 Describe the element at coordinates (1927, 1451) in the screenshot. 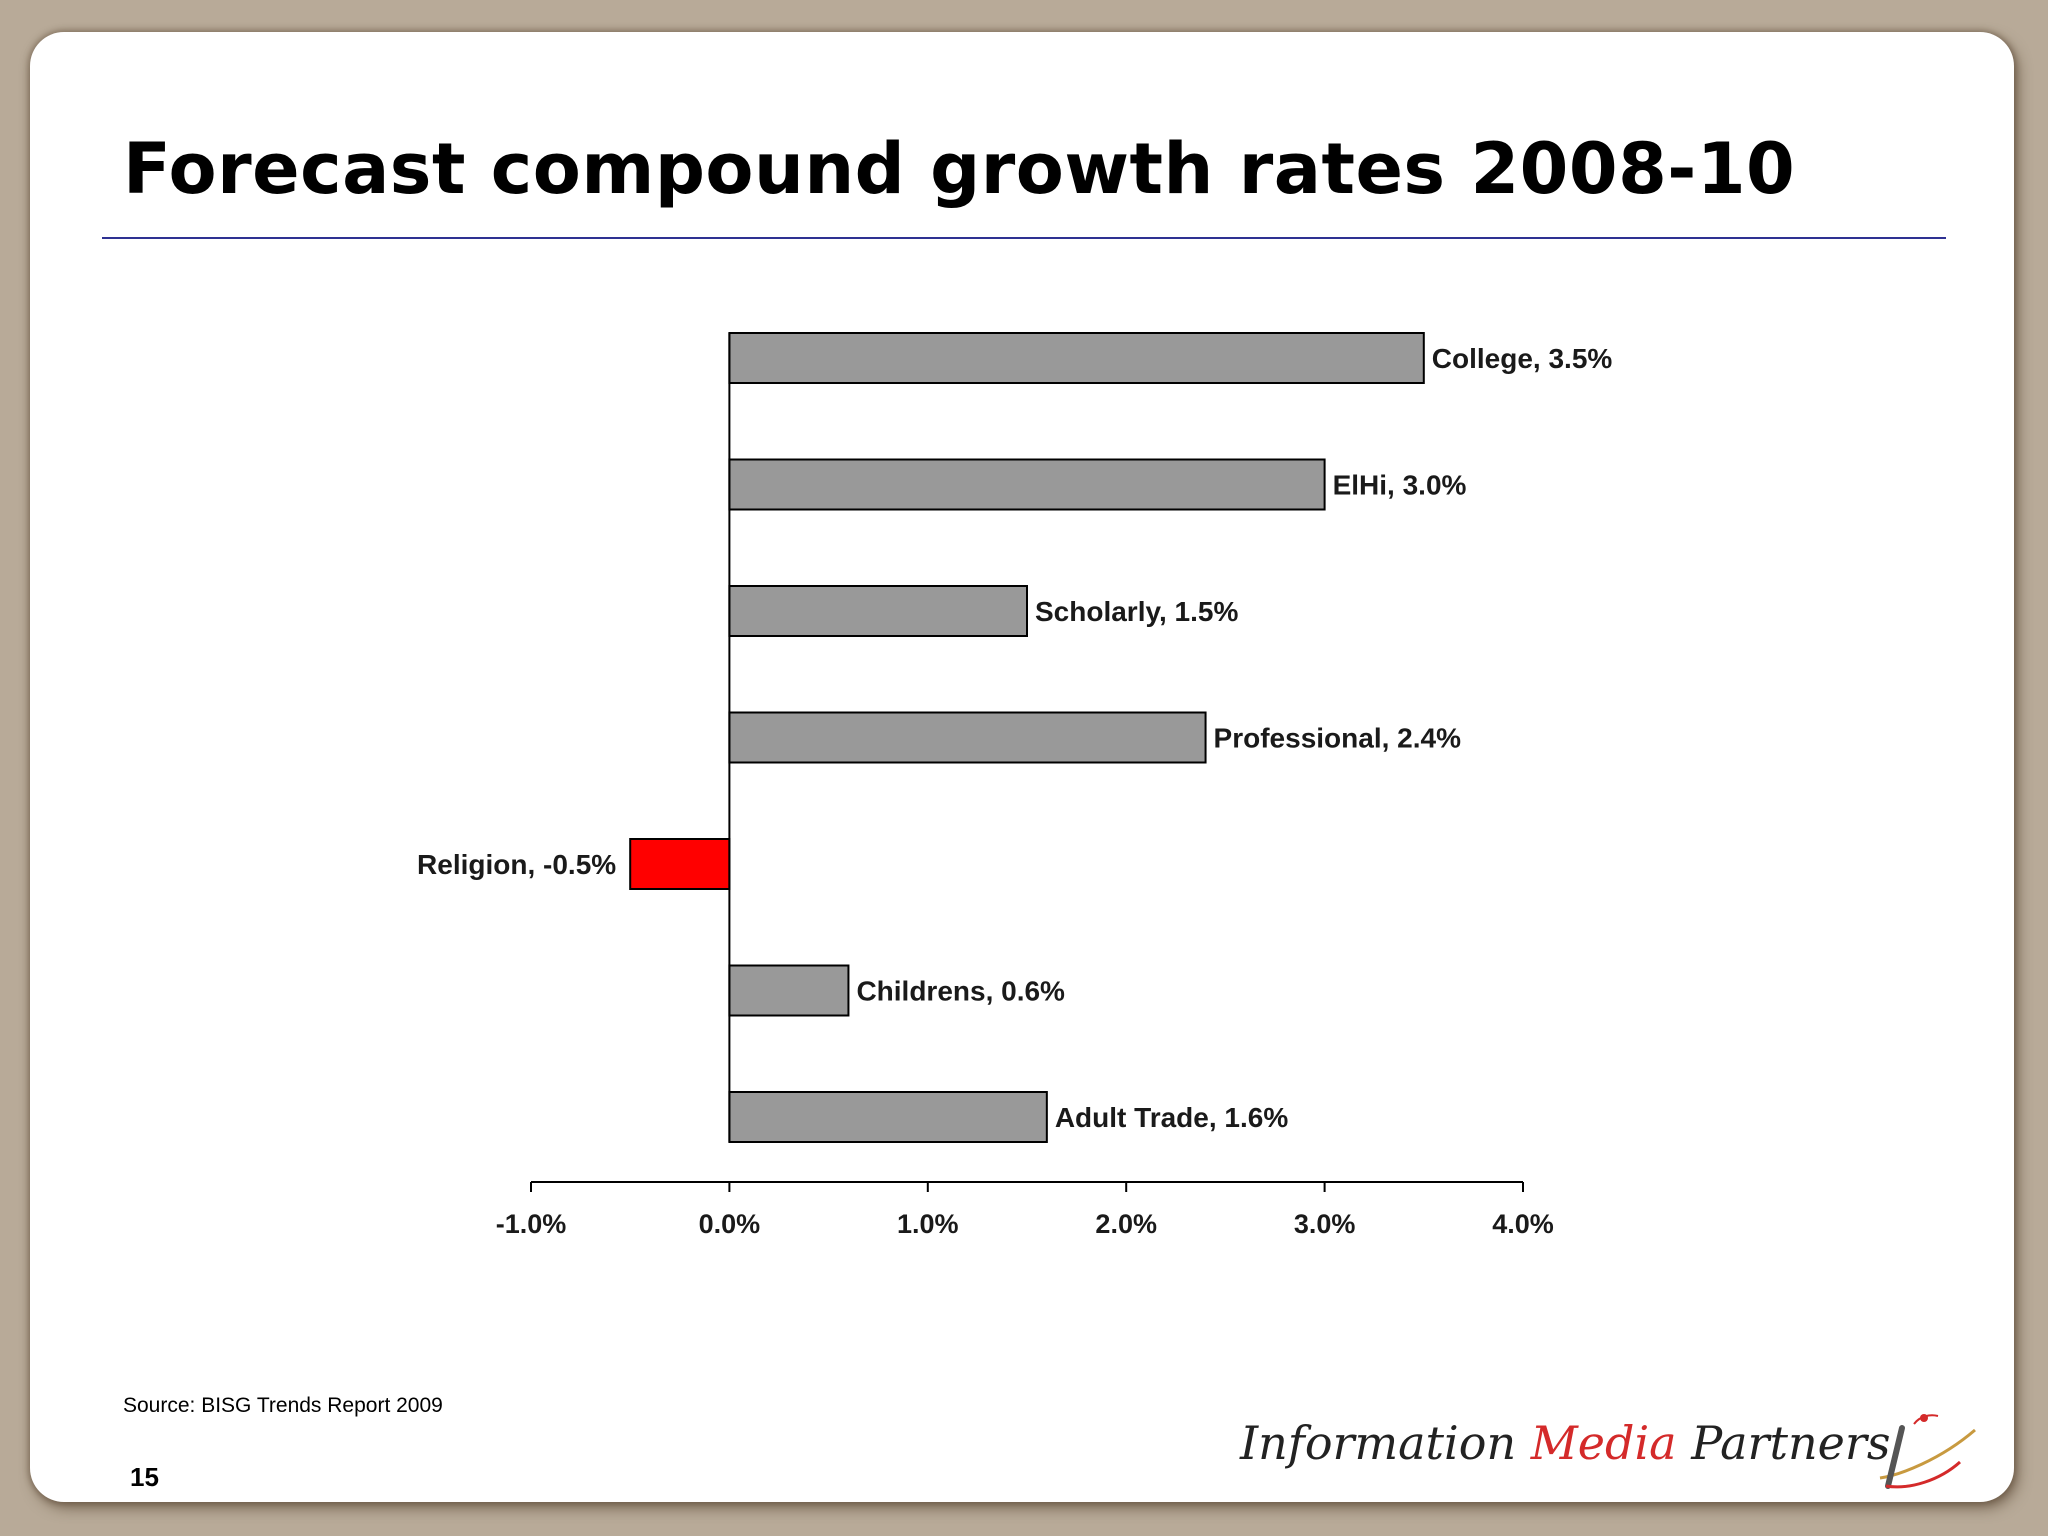

I see `logo-i-icon` at that location.